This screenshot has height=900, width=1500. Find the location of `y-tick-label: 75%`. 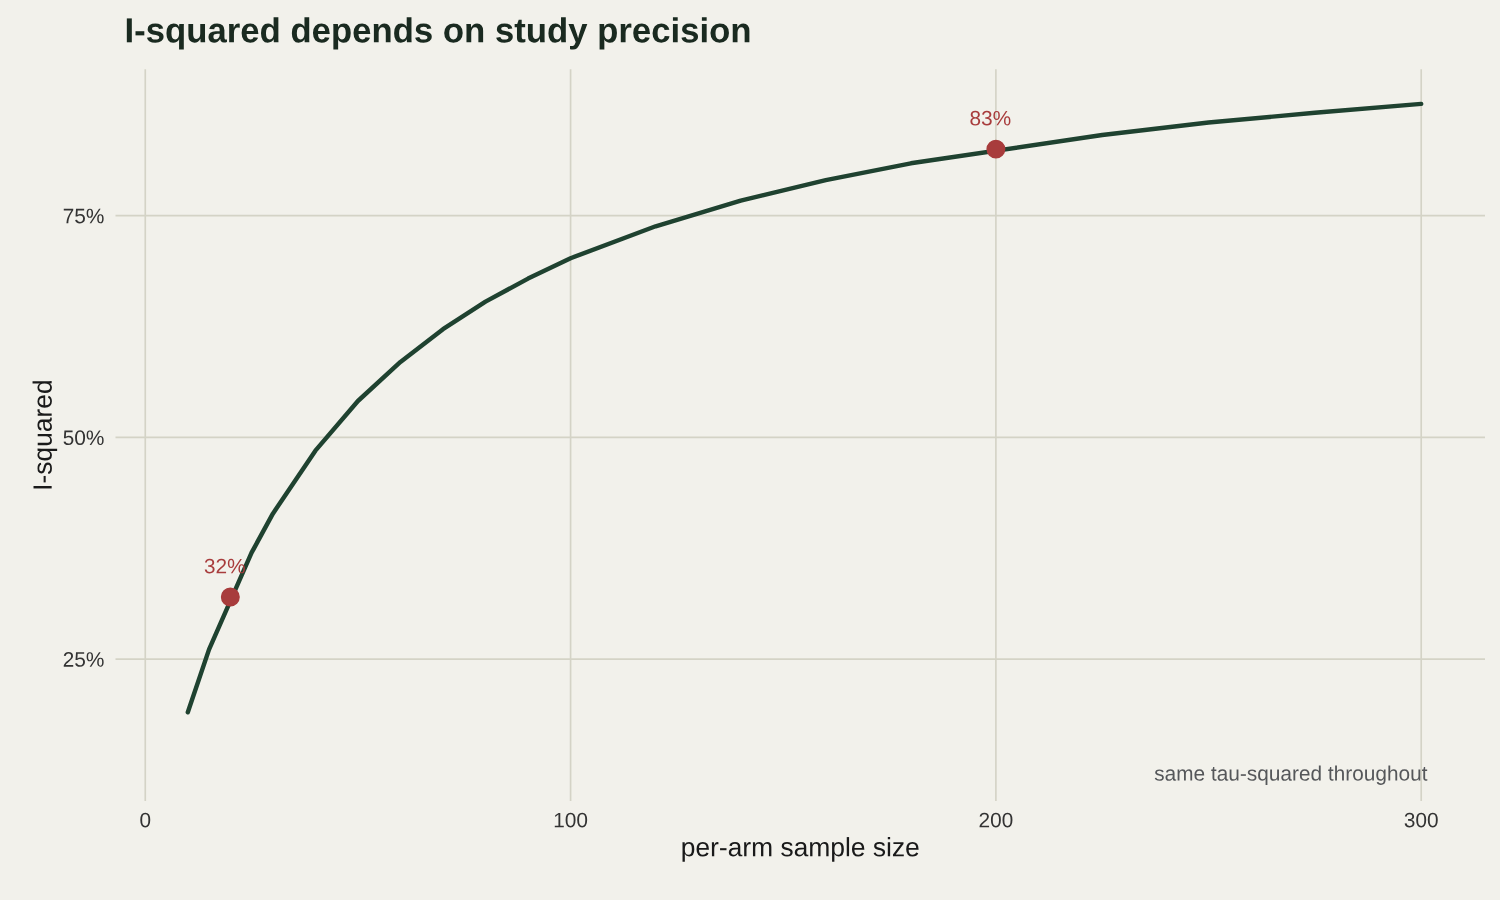

y-tick-label: 75% is located at coordinates (83, 216).